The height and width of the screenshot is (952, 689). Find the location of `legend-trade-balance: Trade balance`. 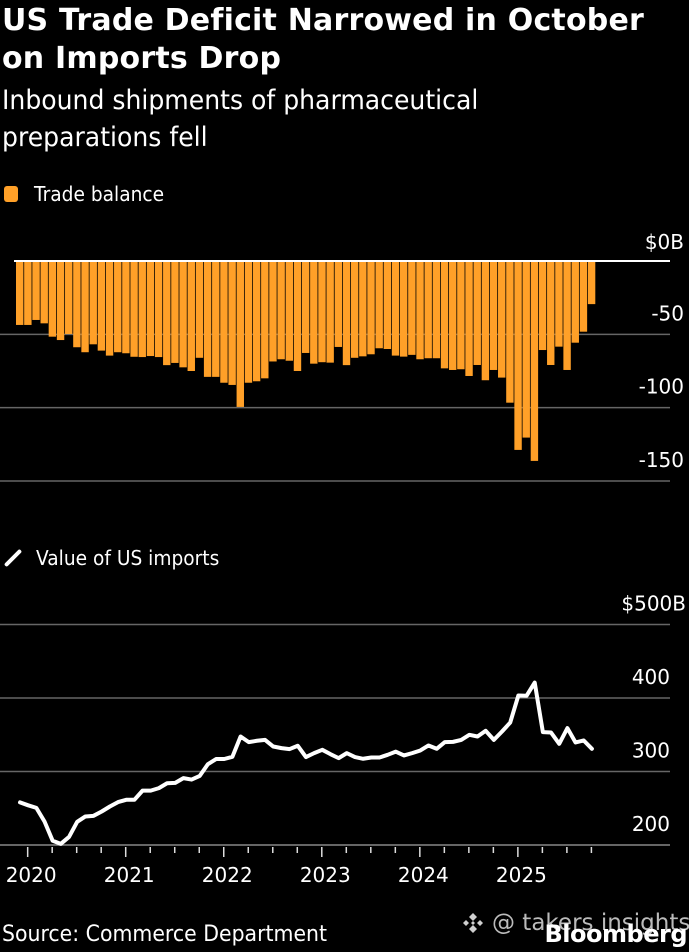

legend-trade-balance: Trade balance is located at coordinates (89, 194).